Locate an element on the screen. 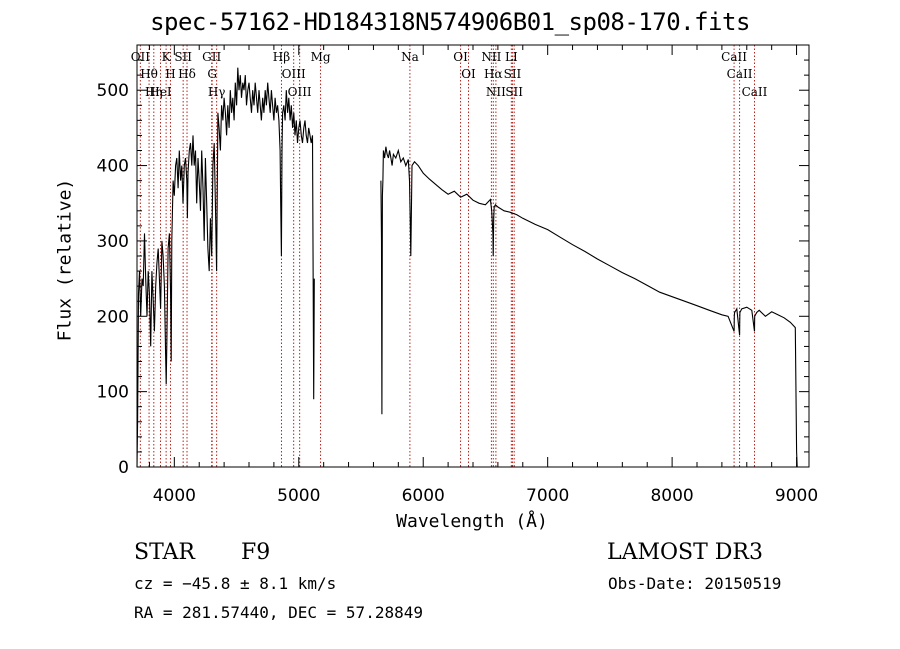 The width and height of the screenshot is (900, 649). y-tick-label: 400 is located at coordinates (113, 167).